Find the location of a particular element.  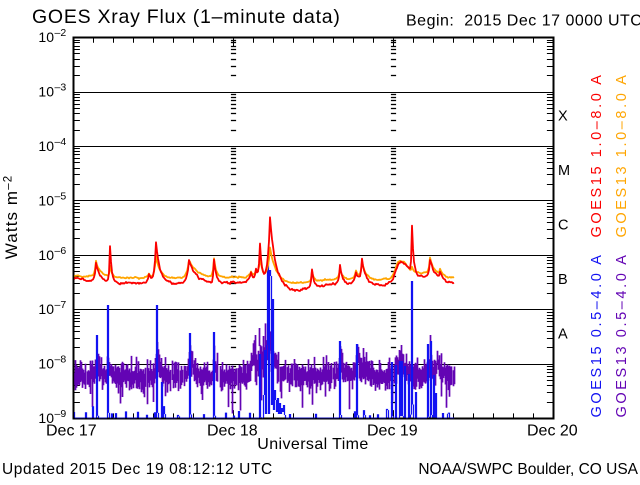

svg-text: GOES15 0.5–4.0 A is located at coordinates (597, 335).